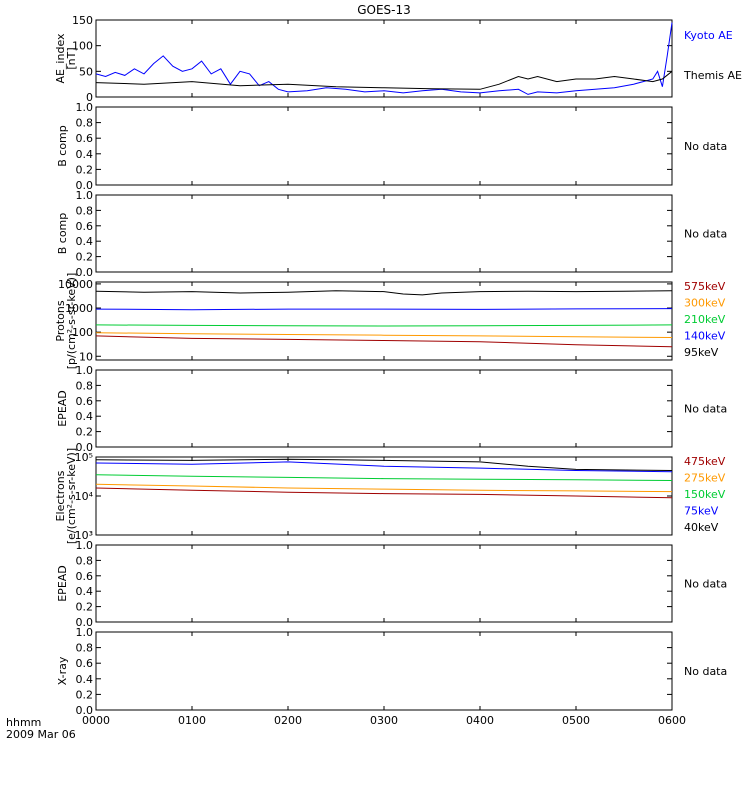  What do you see at coordinates (384, 488) in the screenshot?
I see `series-line-275kev` at bounding box center [384, 488].